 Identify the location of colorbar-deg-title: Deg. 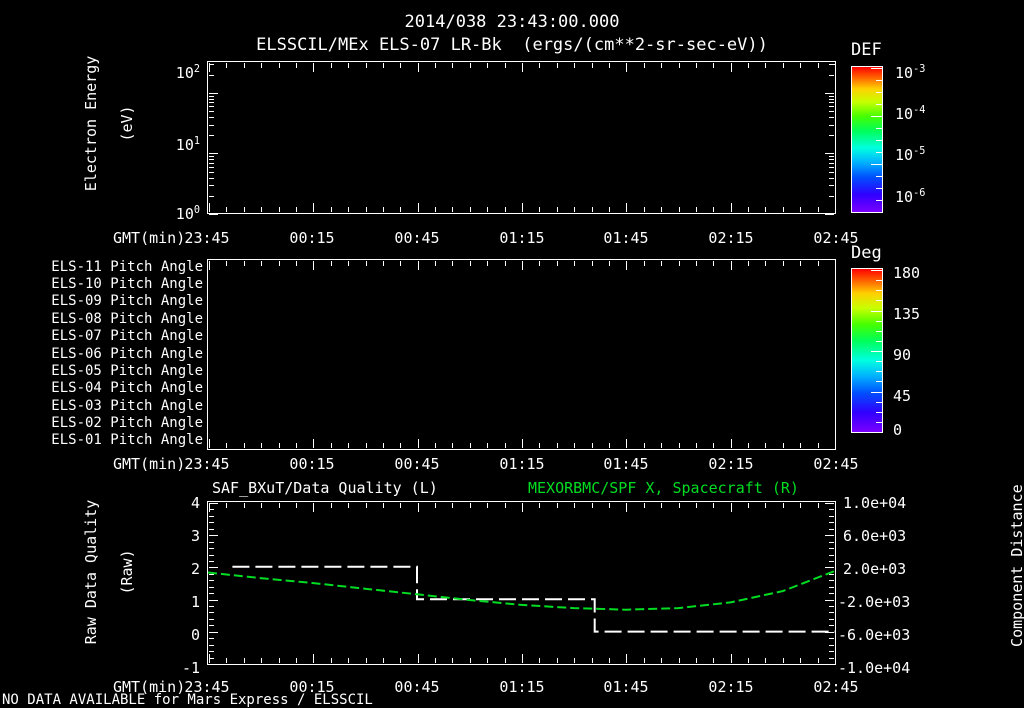
(866, 253).